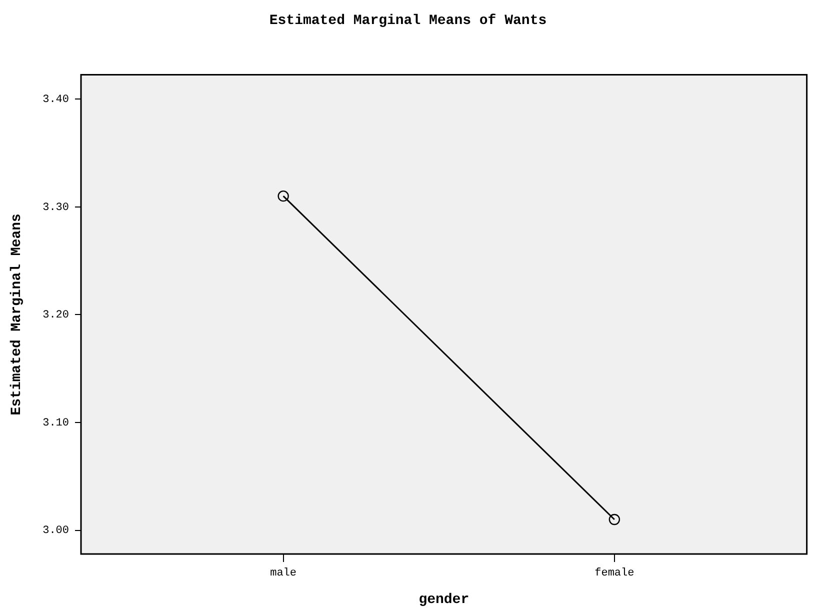 This screenshot has height=614, width=813. What do you see at coordinates (16, 315) in the screenshot?
I see `y-axis-title: Estimated Marginal Means` at bounding box center [16, 315].